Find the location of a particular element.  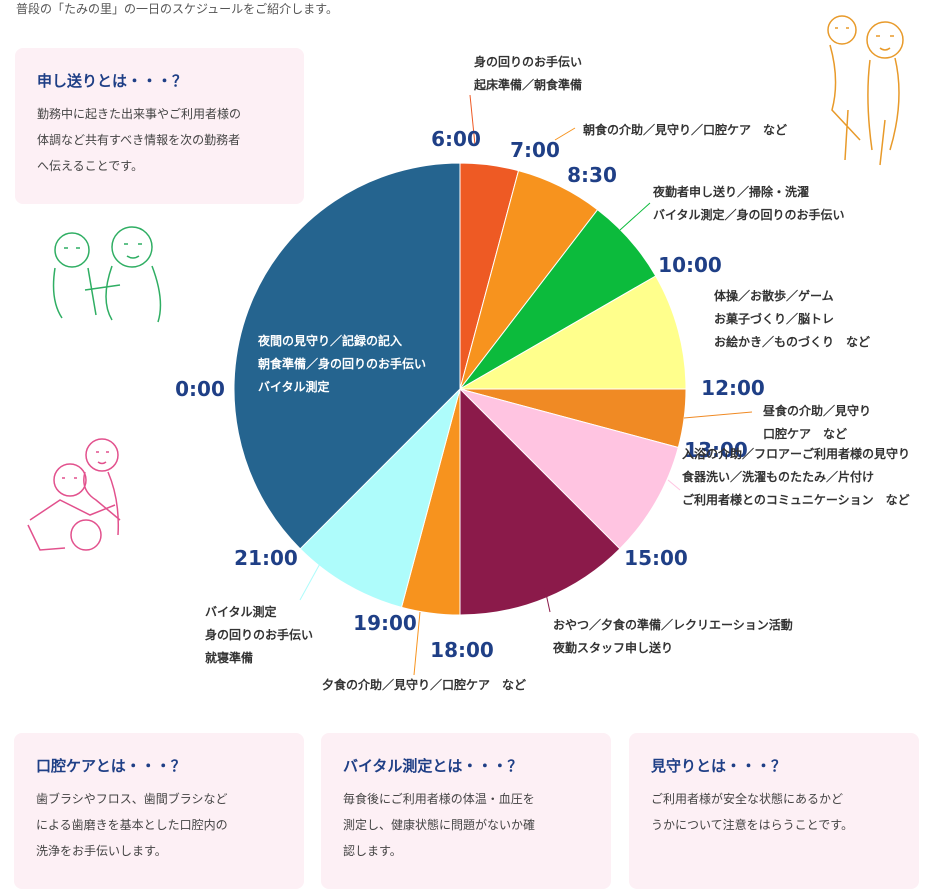

activity-label: 朝食の介助／見守り／口腔ケア など is located at coordinates (685, 129).